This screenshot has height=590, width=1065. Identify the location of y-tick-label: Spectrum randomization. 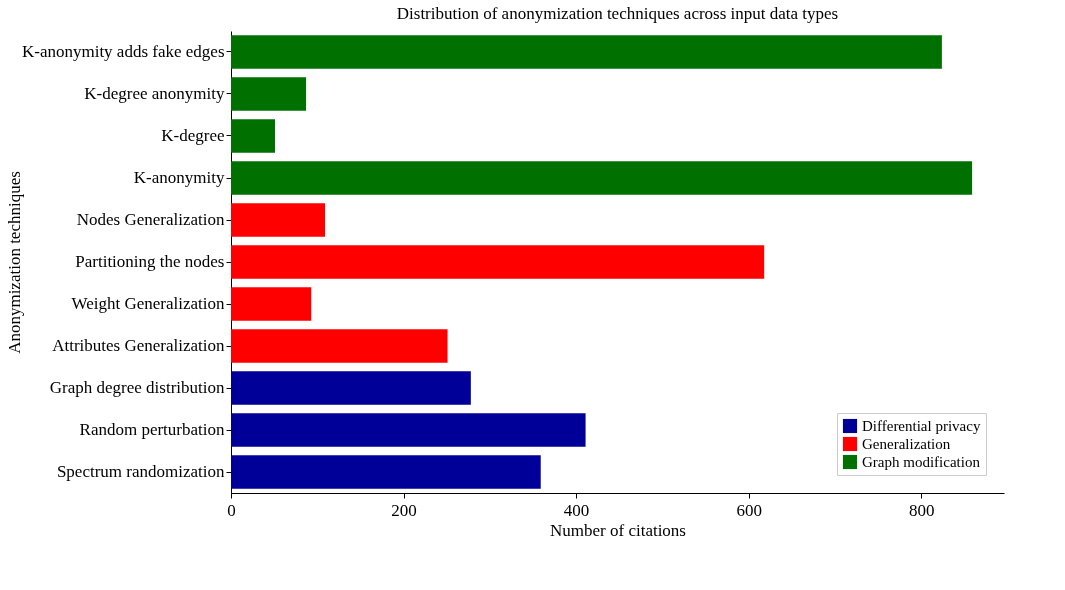
(140, 471).